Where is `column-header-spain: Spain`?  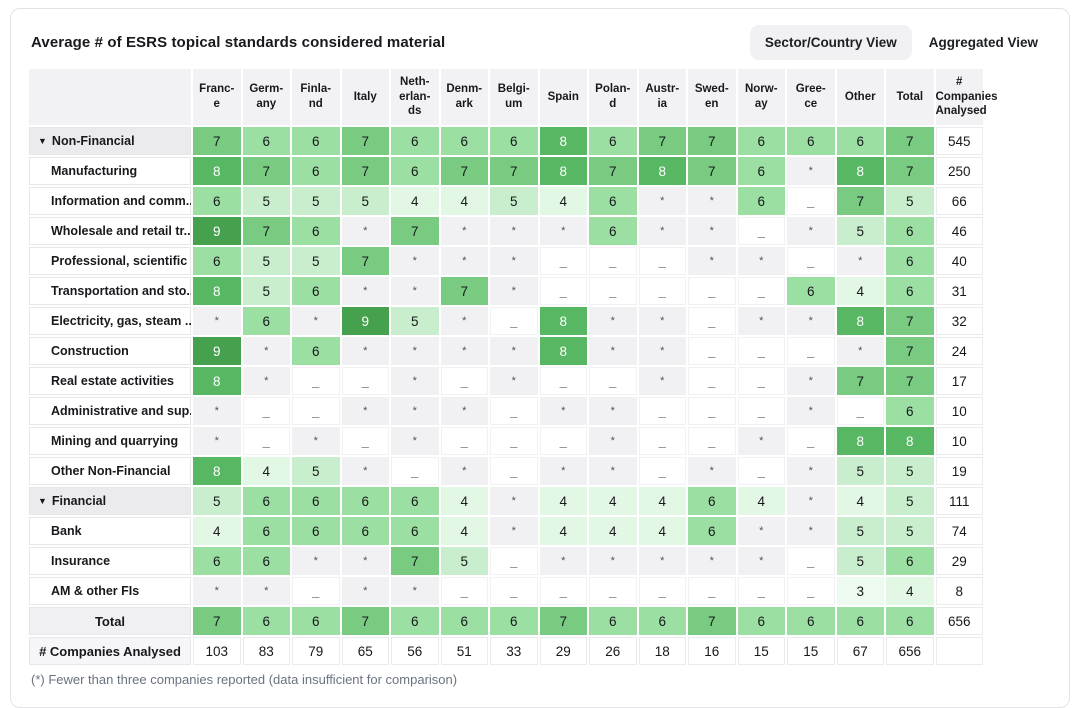 column-header-spain: Spain is located at coordinates (563, 97).